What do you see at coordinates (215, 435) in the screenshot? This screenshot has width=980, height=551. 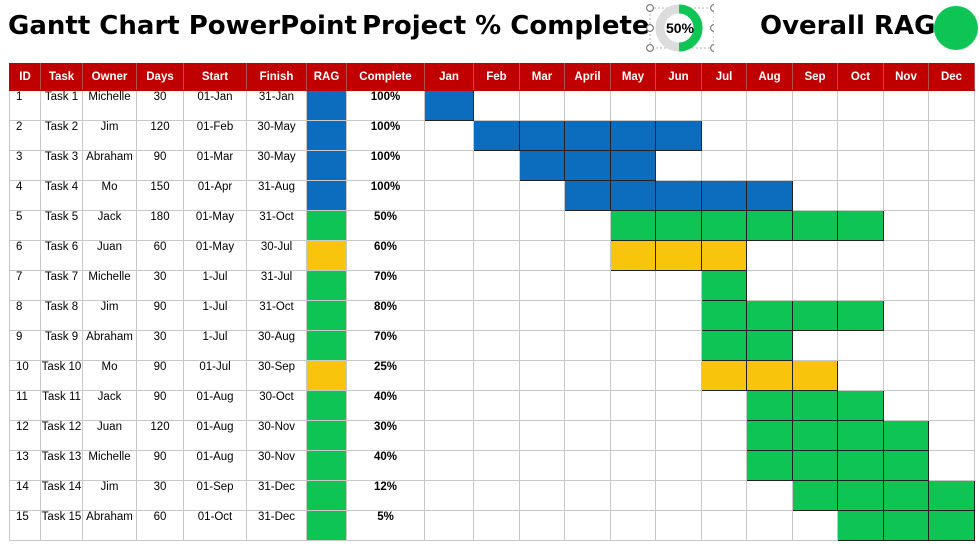 I see `task-start: 01-Aug` at bounding box center [215, 435].